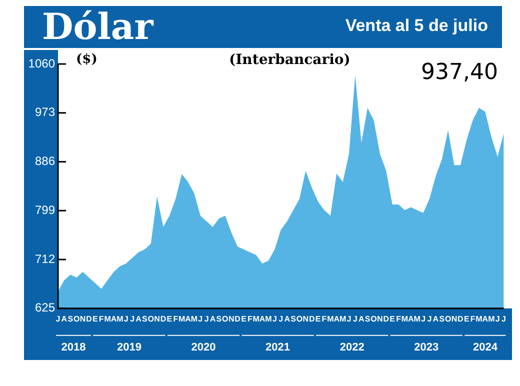 The width and height of the screenshot is (520, 386). Describe the element at coordinates (73, 347) in the screenshot. I see `text: 2018` at that location.